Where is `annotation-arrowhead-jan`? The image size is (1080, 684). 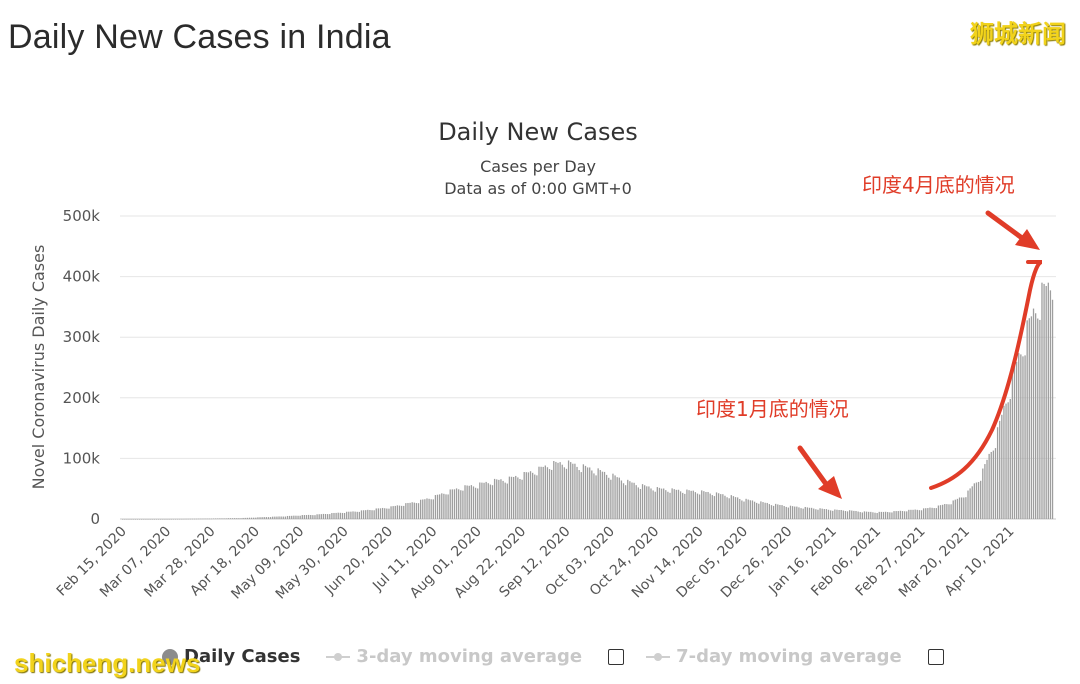
annotation-arrowhead-jan is located at coordinates (830, 487).